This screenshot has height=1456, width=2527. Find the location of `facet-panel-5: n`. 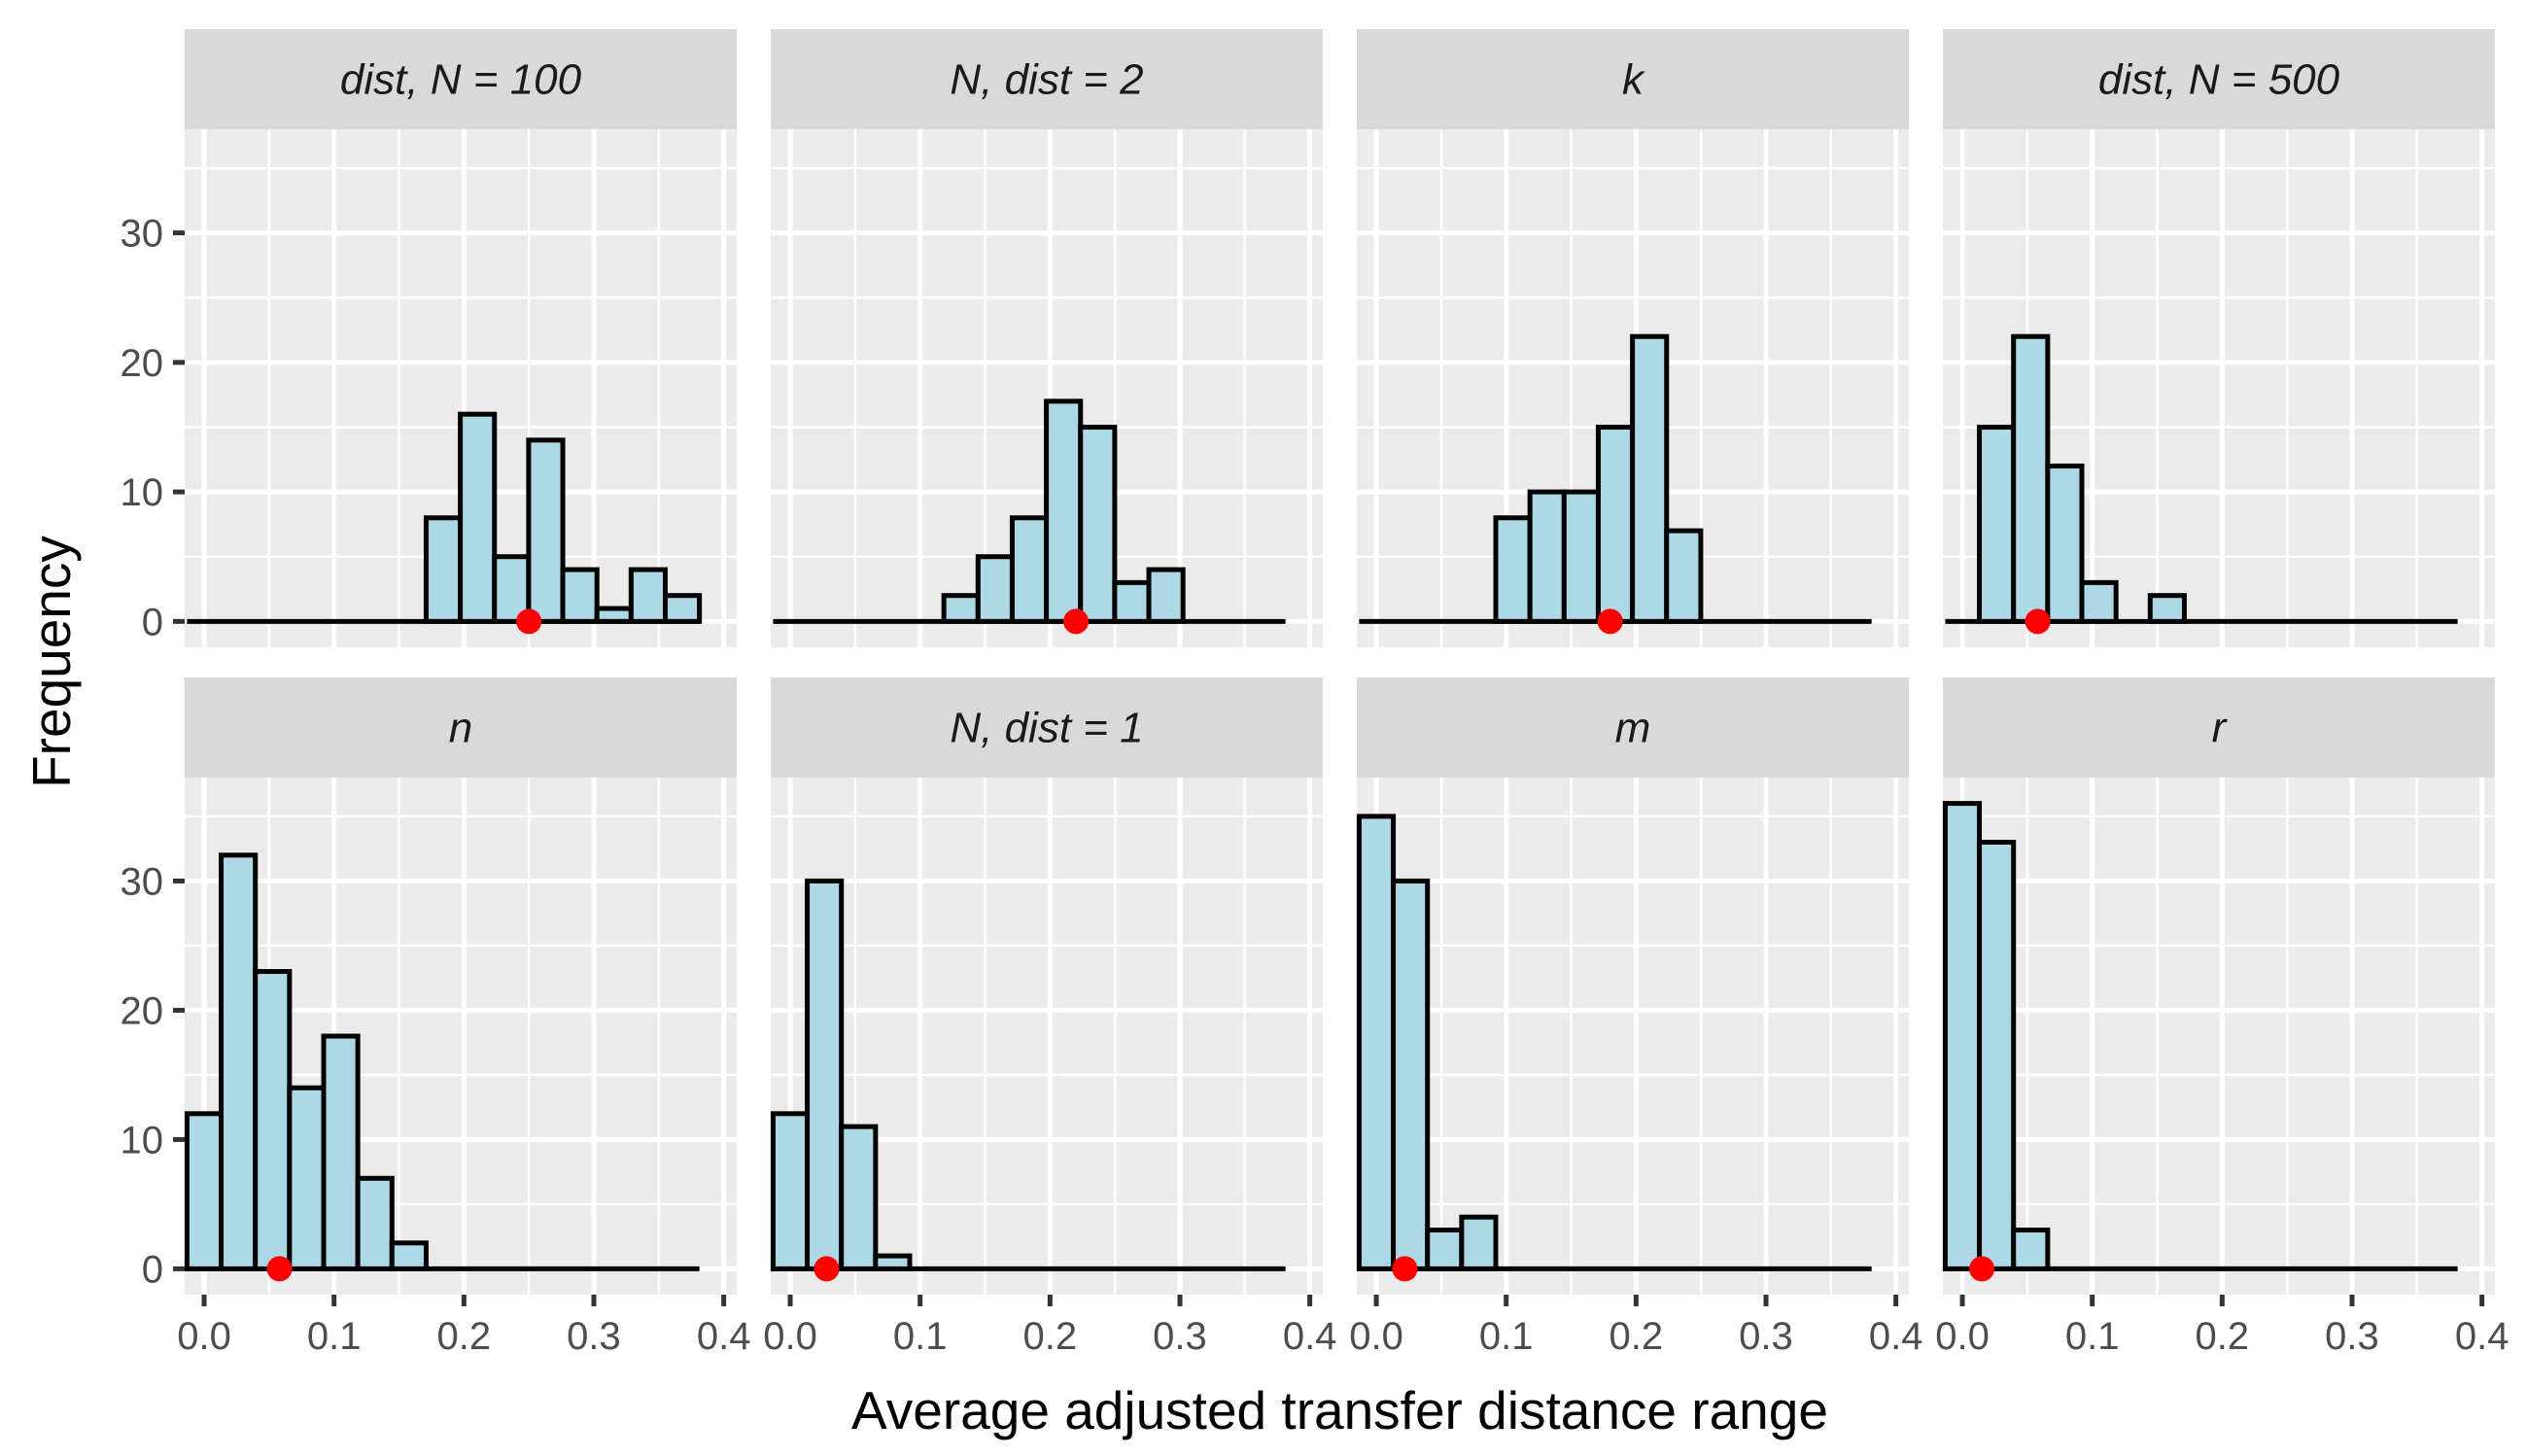

facet-panel-5: n is located at coordinates (460, 986).